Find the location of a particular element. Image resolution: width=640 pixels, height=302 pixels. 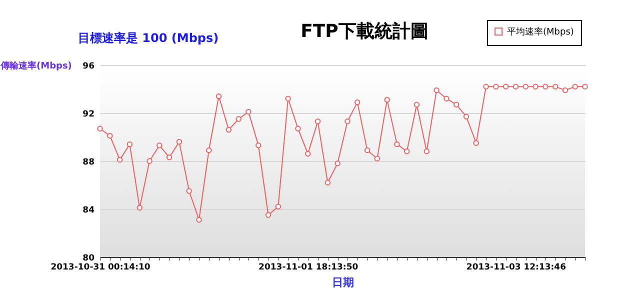

text: 目標速率是 100 (Mbps) is located at coordinates (148, 38).